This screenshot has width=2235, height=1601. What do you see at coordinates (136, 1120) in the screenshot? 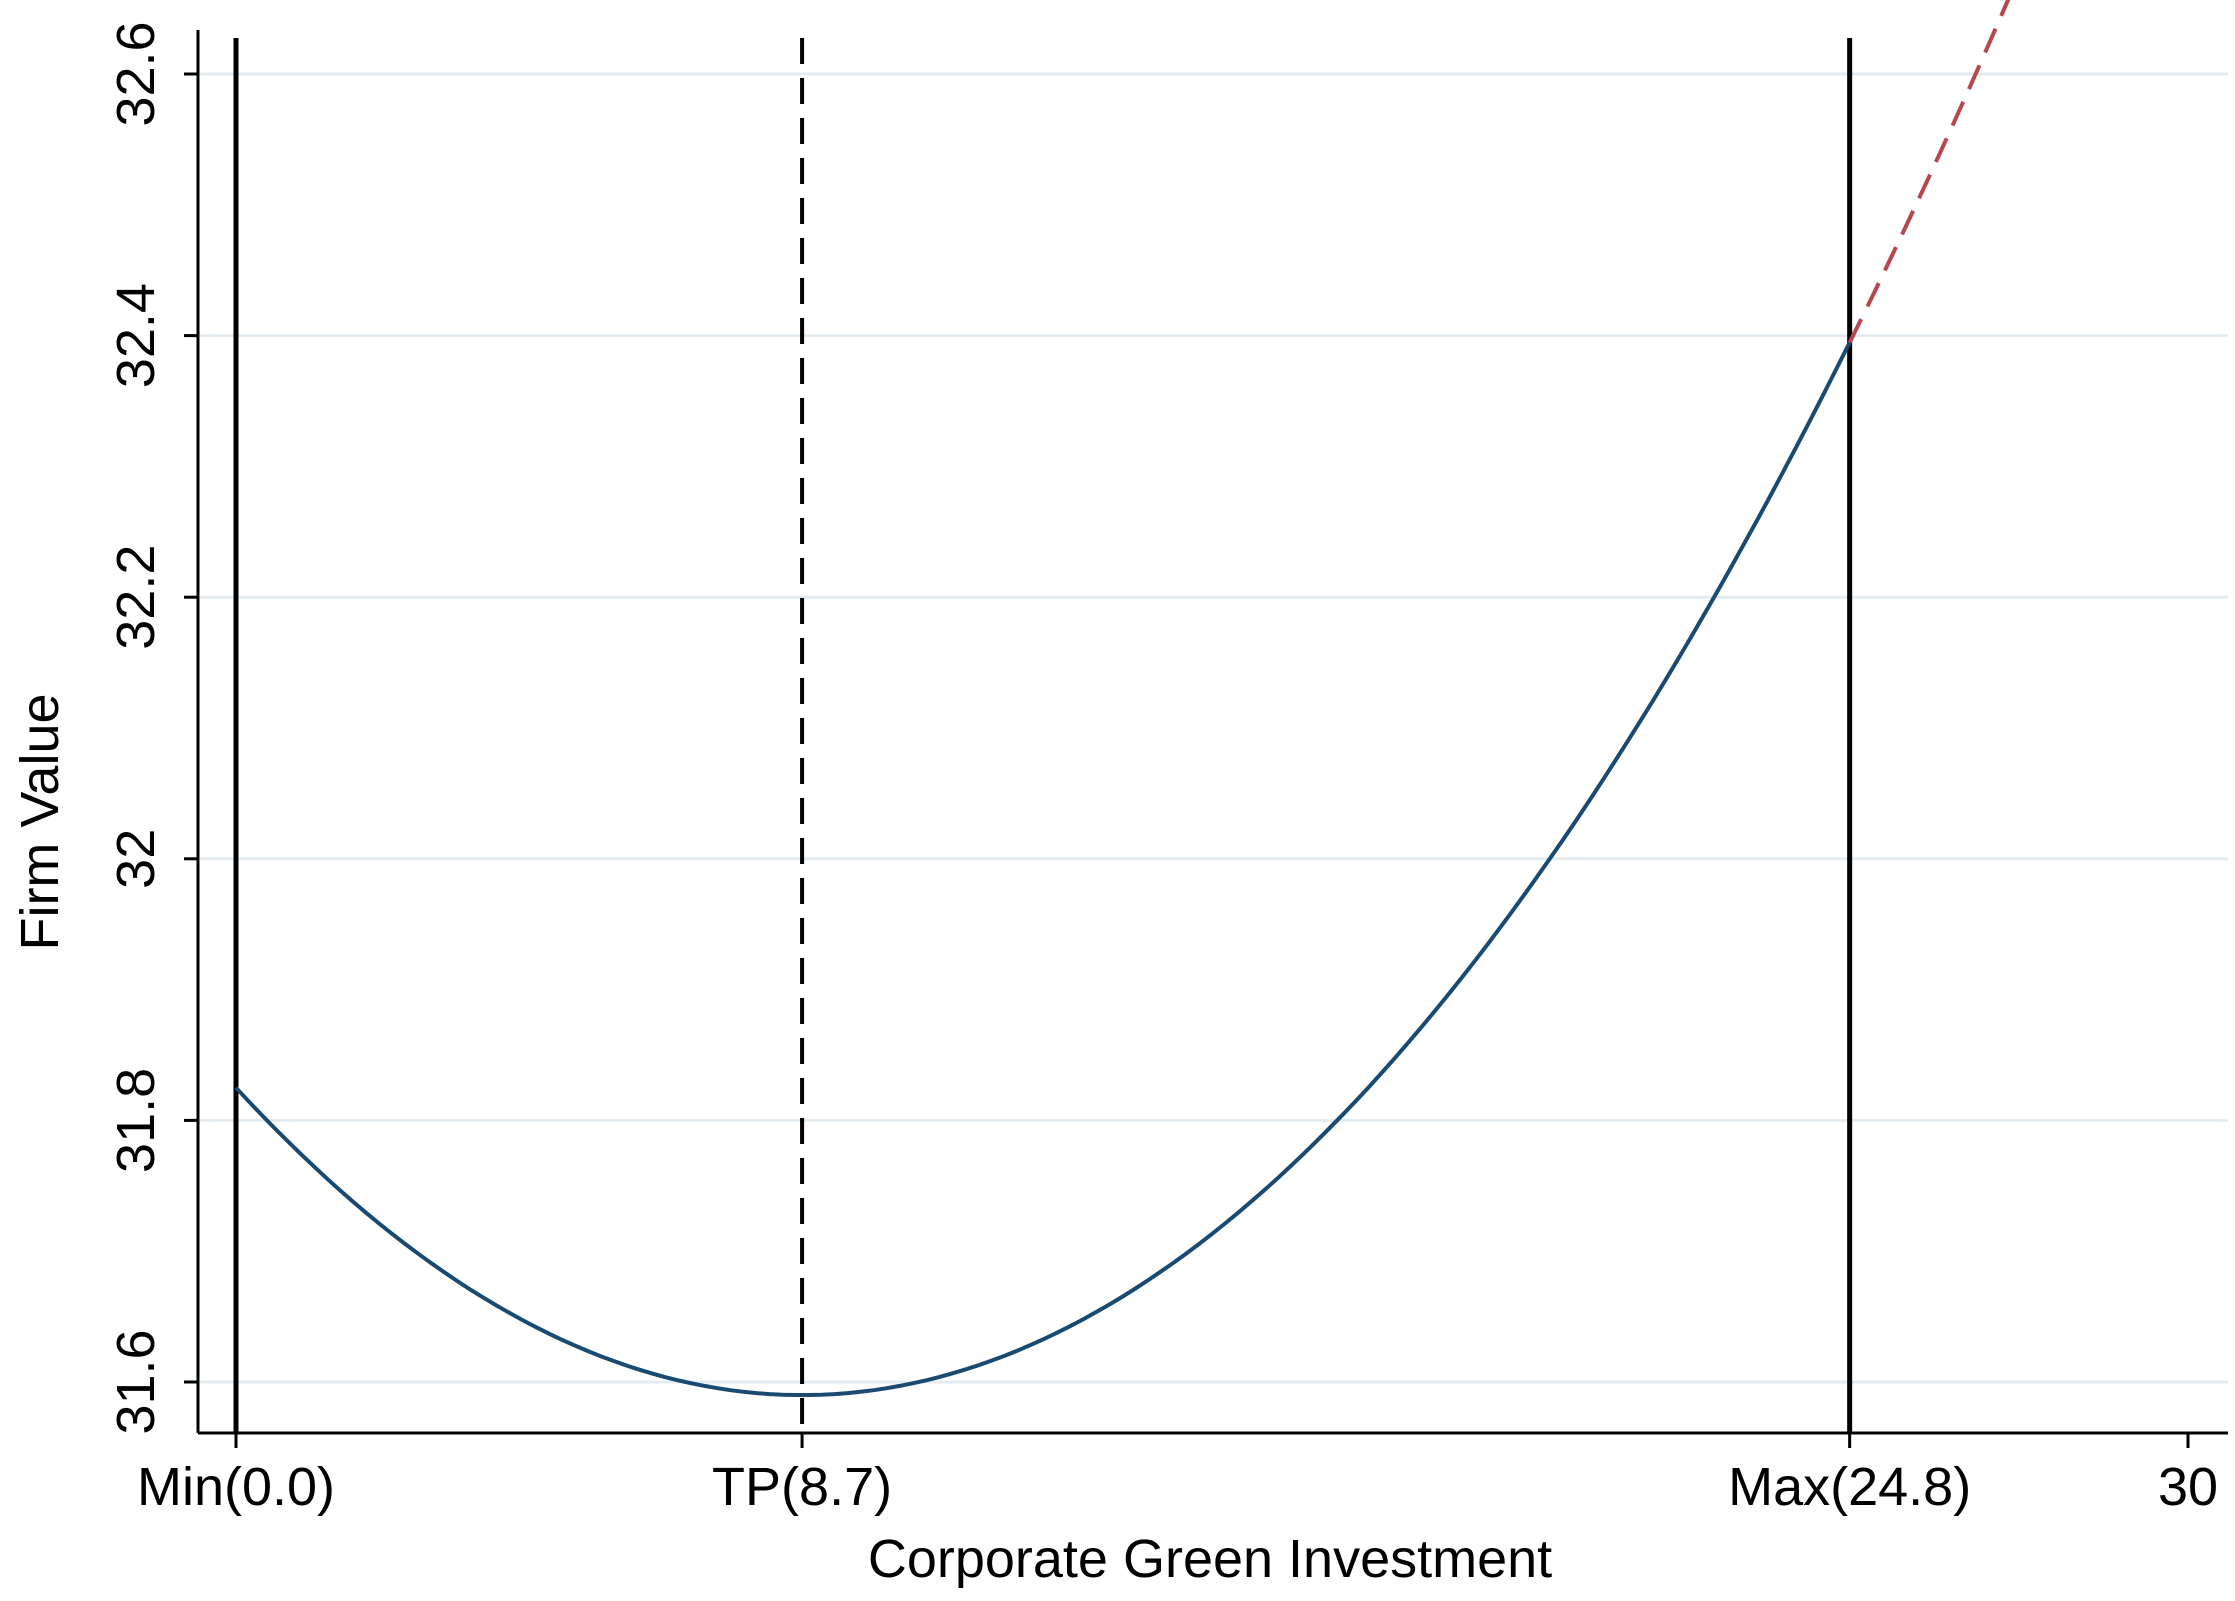
I see `y-tick-label: 31.8` at bounding box center [136, 1120].